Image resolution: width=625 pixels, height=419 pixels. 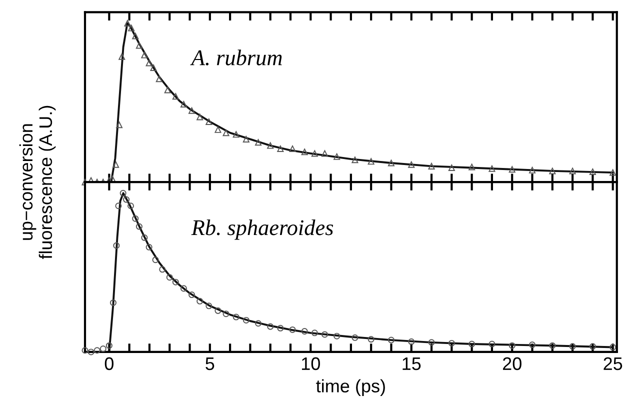 I want to click on x-tick-label: 5, so click(x=210, y=363).